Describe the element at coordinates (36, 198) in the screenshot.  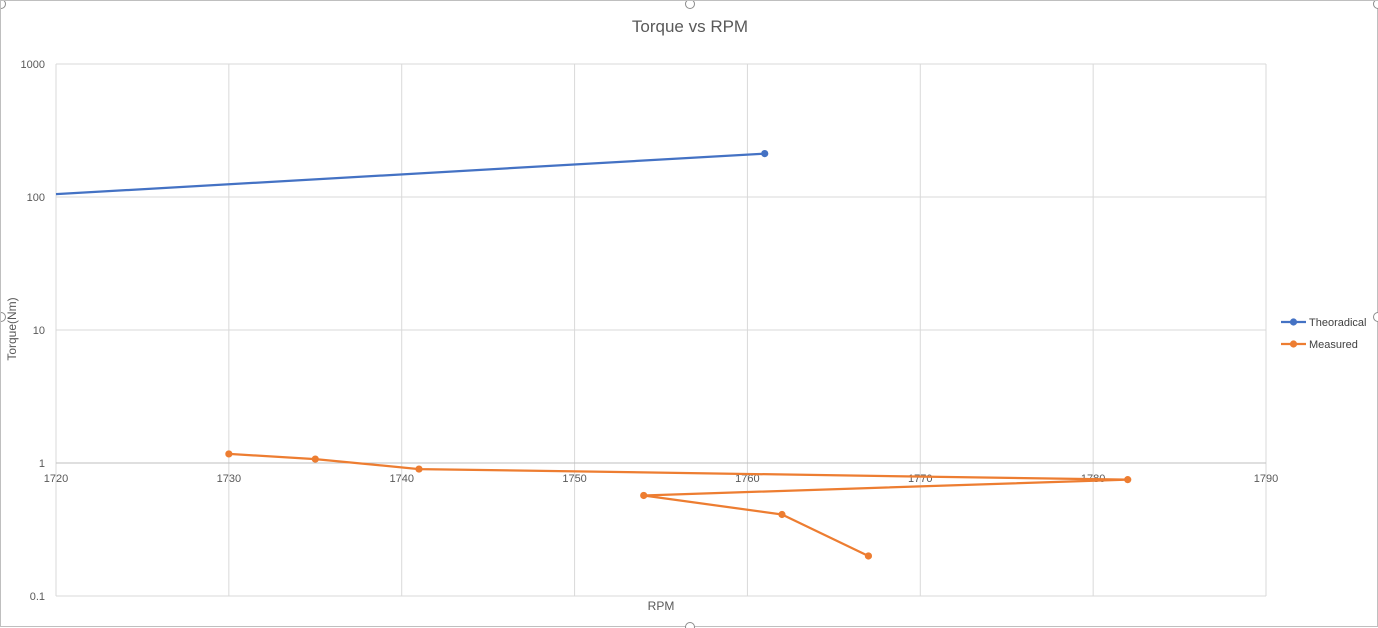
I see `y-tick-label: 100` at that location.